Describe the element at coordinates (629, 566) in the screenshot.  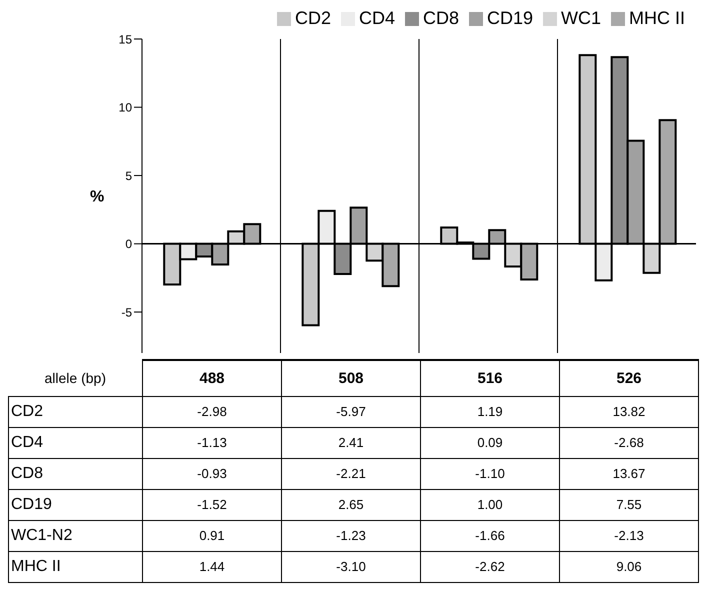
I see `data-label: 9.06` at that location.